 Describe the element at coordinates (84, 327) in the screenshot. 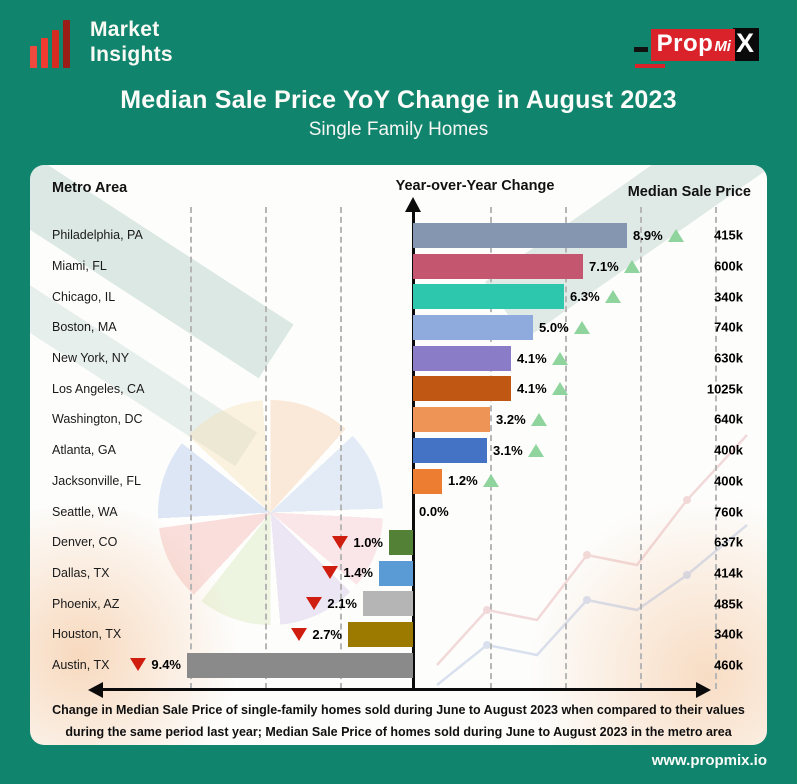

I see `metro-label: Boston, MA` at that location.